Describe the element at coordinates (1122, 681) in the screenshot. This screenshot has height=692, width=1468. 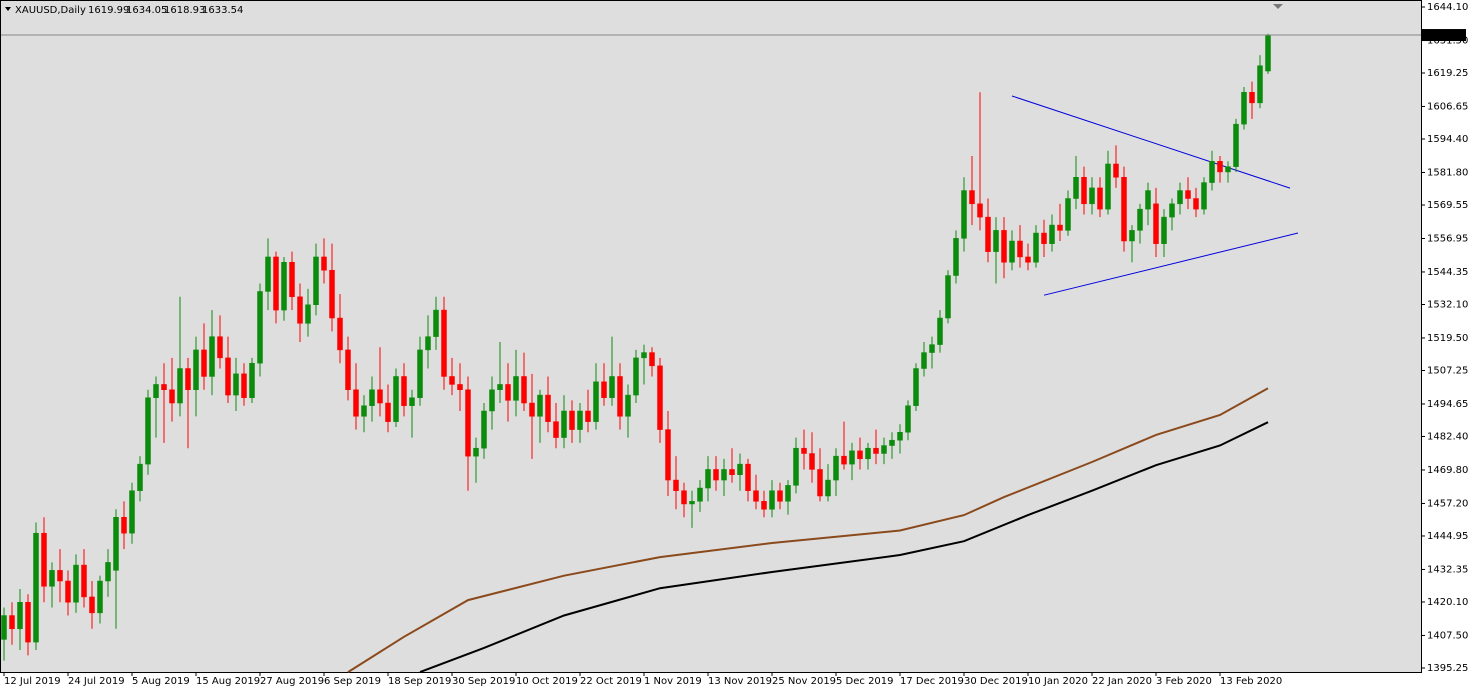
I see `x-tick-label: 22 Jan 2020` at that location.